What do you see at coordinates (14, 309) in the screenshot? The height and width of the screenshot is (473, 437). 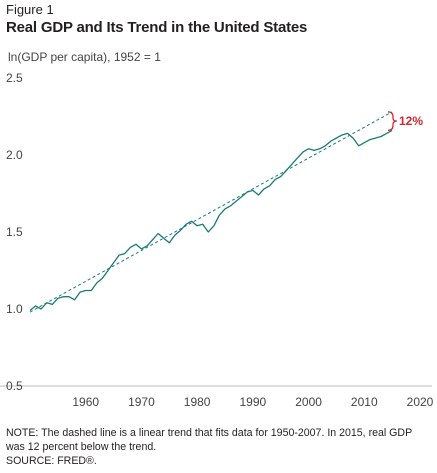 I see `y-tick-label: 1.0` at bounding box center [14, 309].